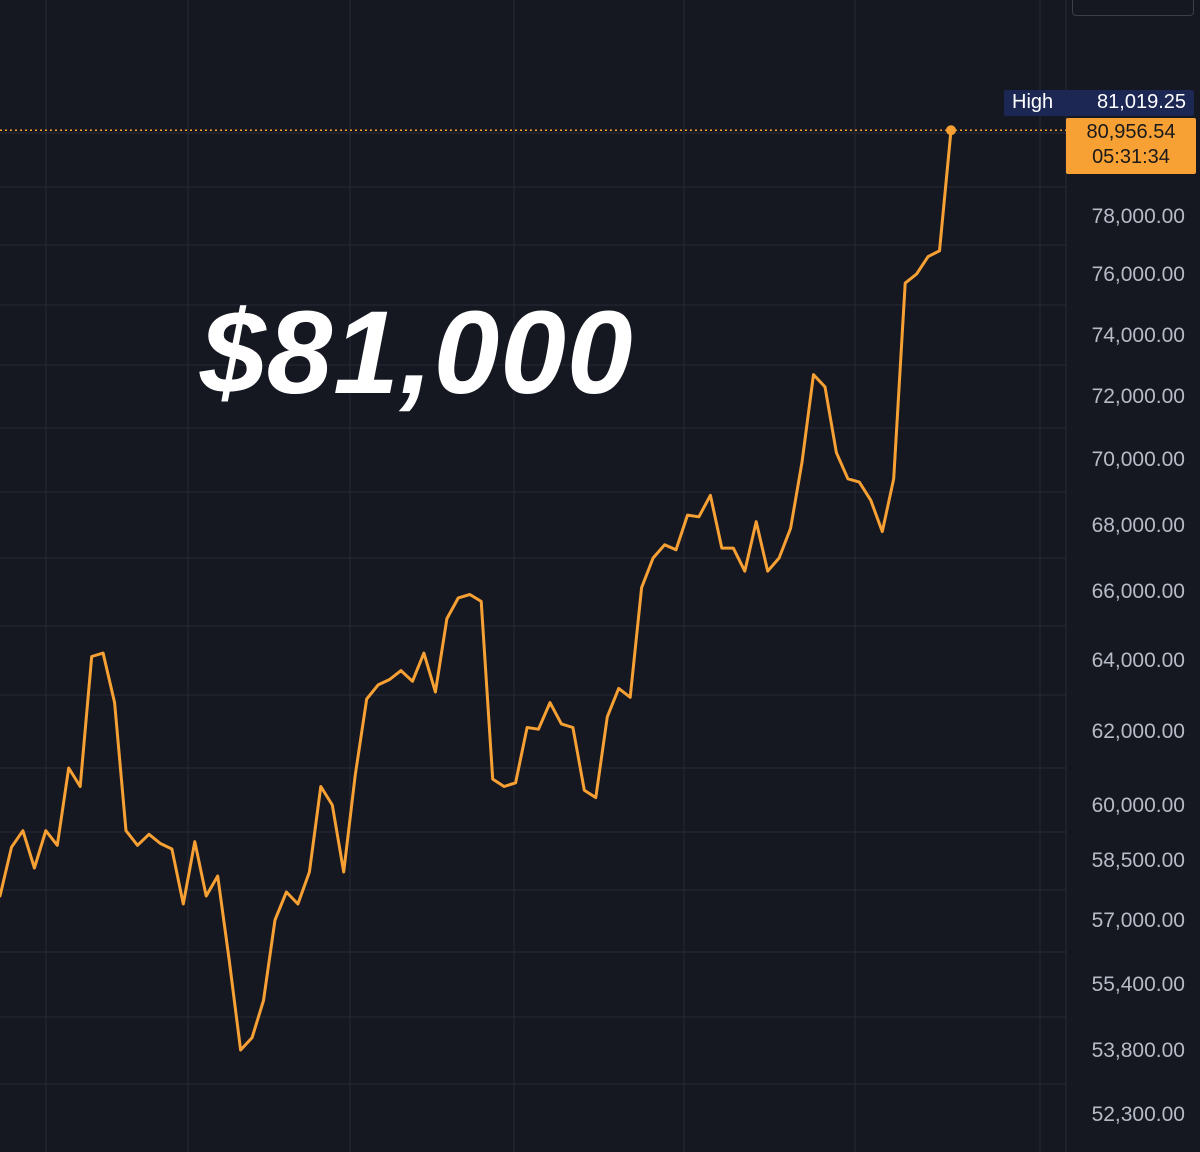 The image size is (1200, 1152). I want to click on y-tick-label: 78,000.00, so click(1138, 216).